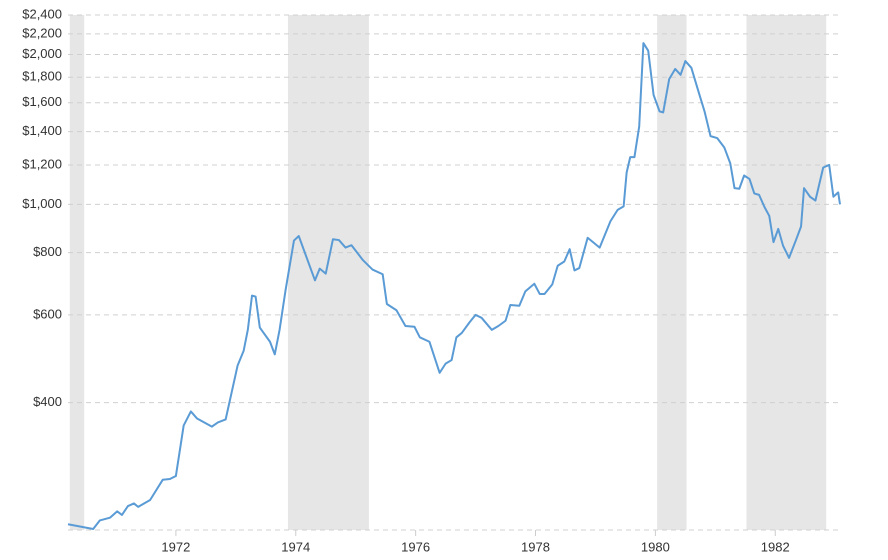 The height and width of the screenshot is (560, 888). I want to click on y-tick-label: $1,800, so click(42, 76).